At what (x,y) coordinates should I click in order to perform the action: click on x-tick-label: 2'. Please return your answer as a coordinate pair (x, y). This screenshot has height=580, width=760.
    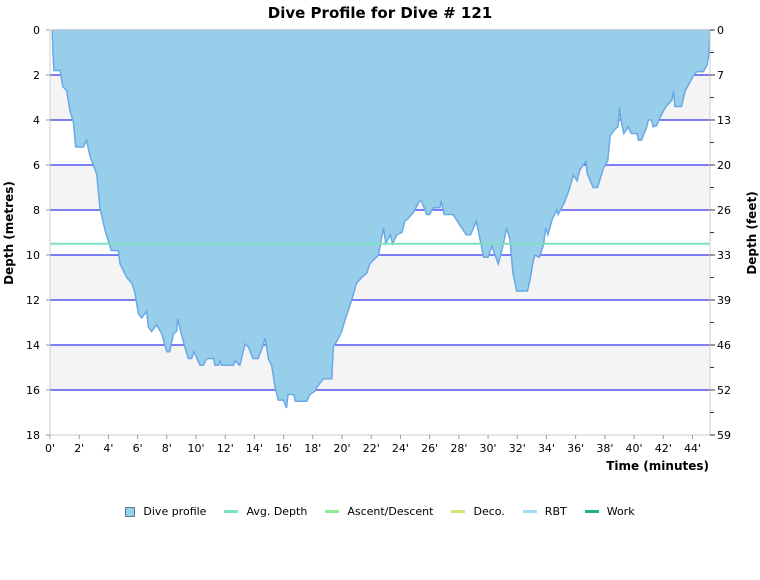
    Looking at the image, I should click on (79, 448).